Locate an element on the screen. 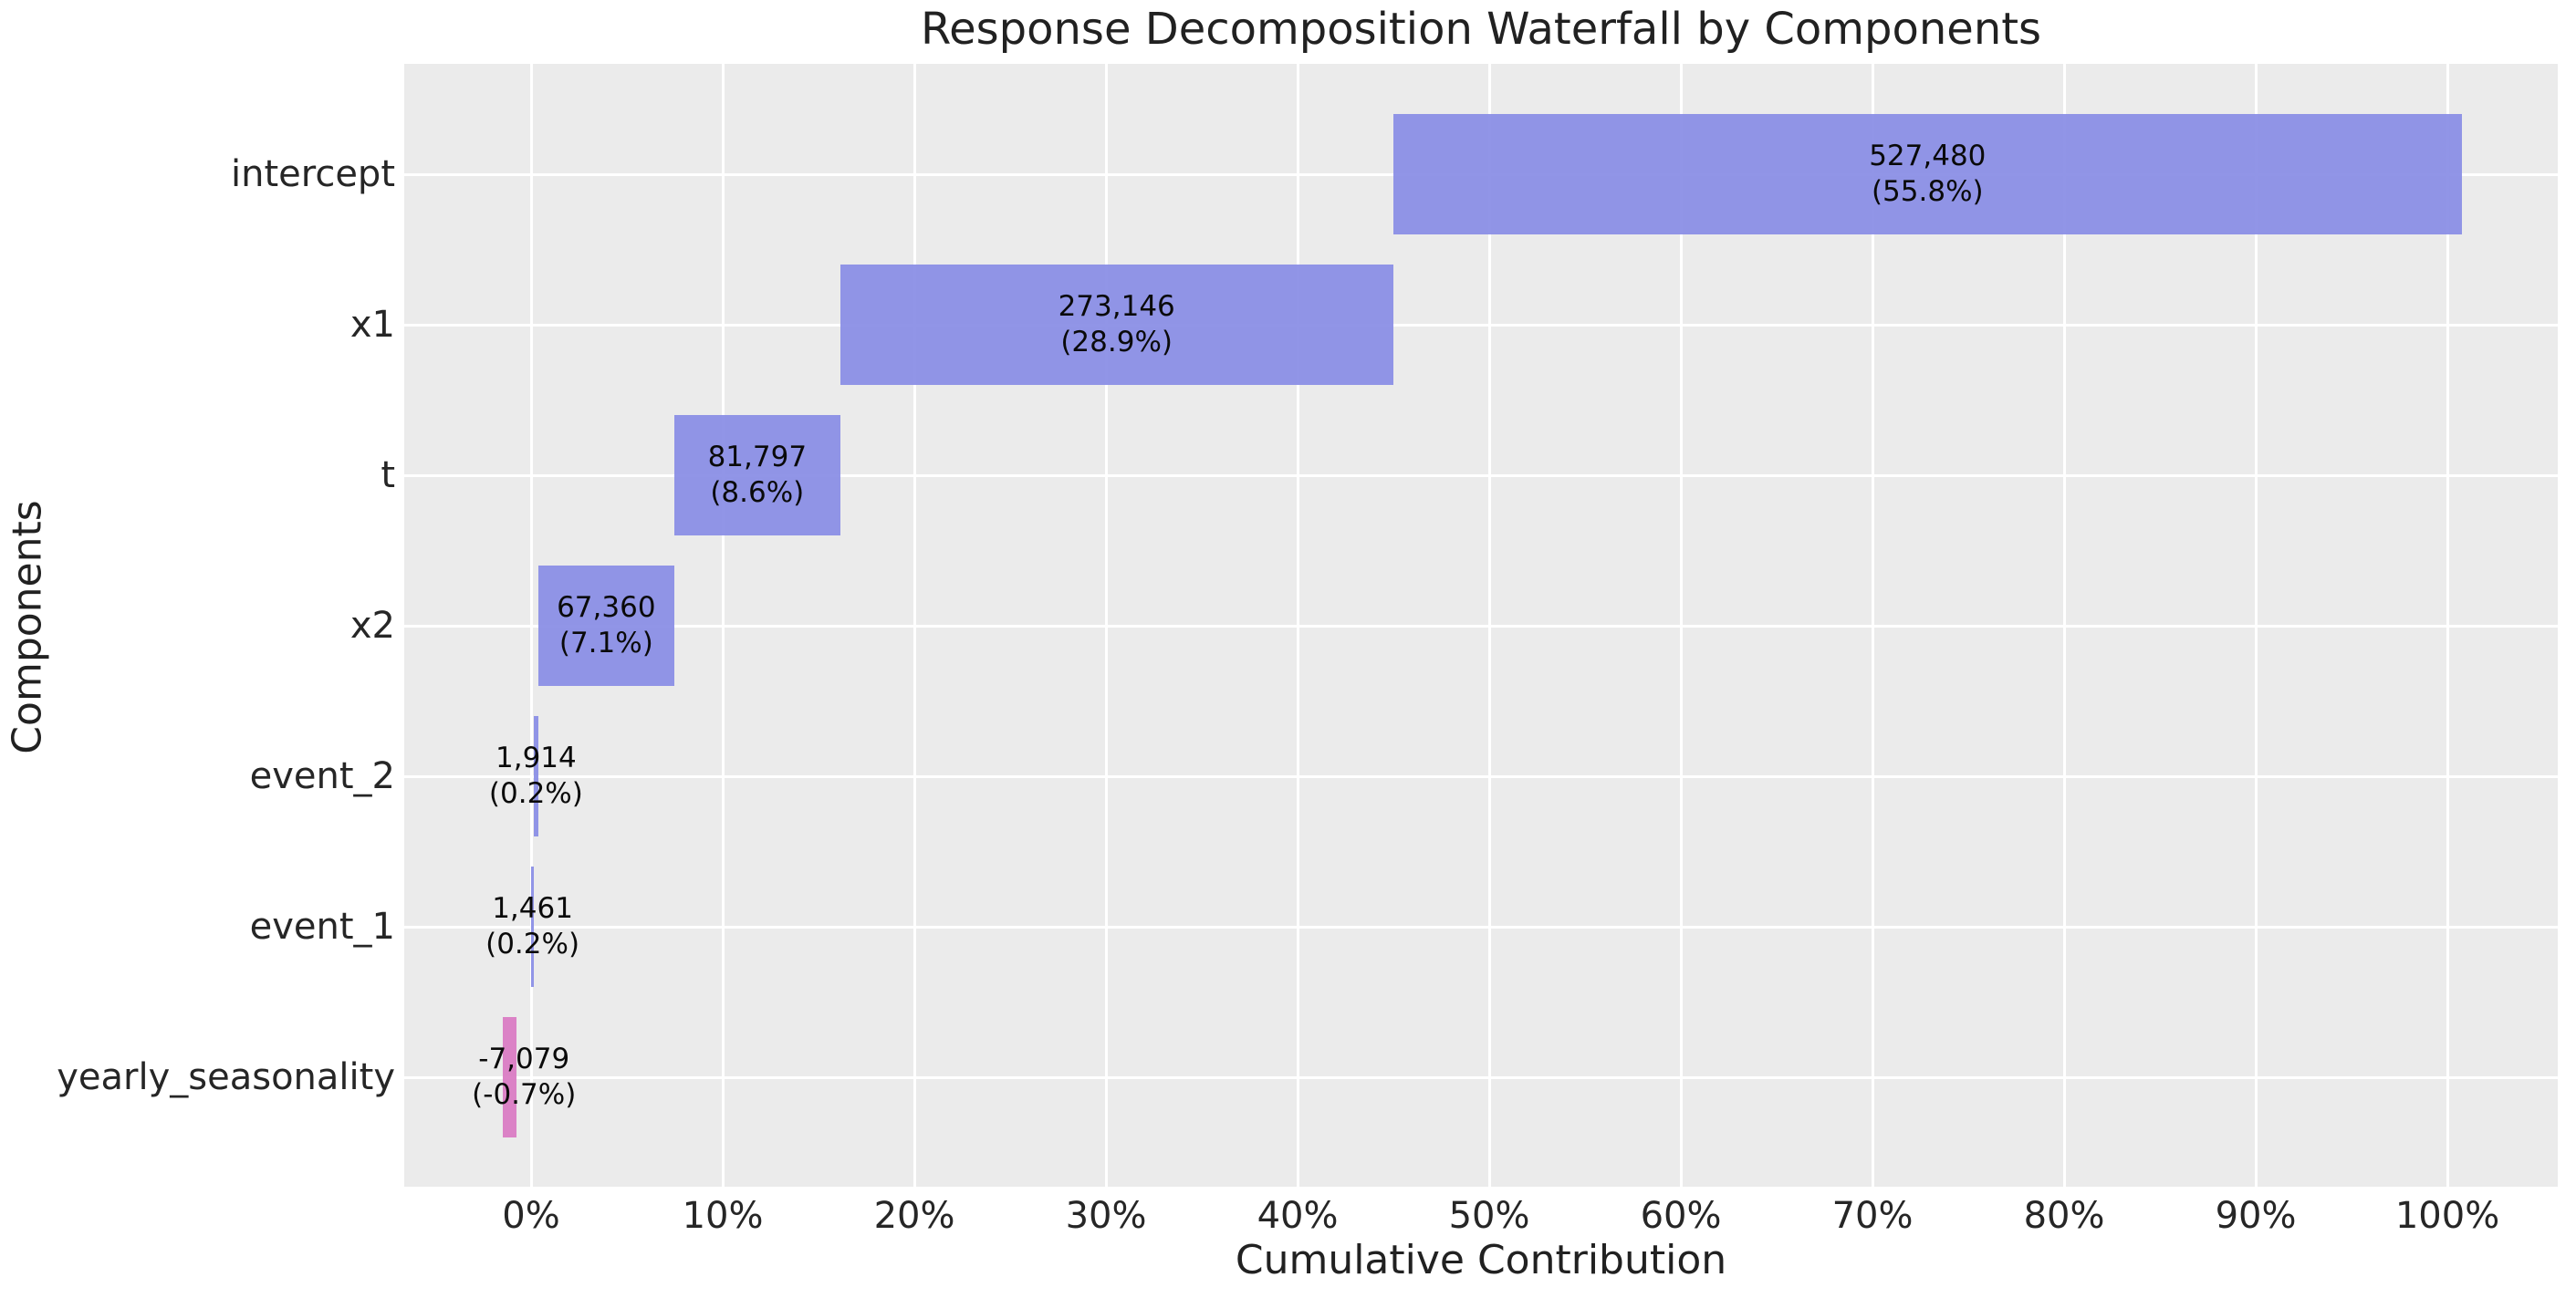 The image size is (2576, 1298). bar-x1 is located at coordinates (1116, 325).